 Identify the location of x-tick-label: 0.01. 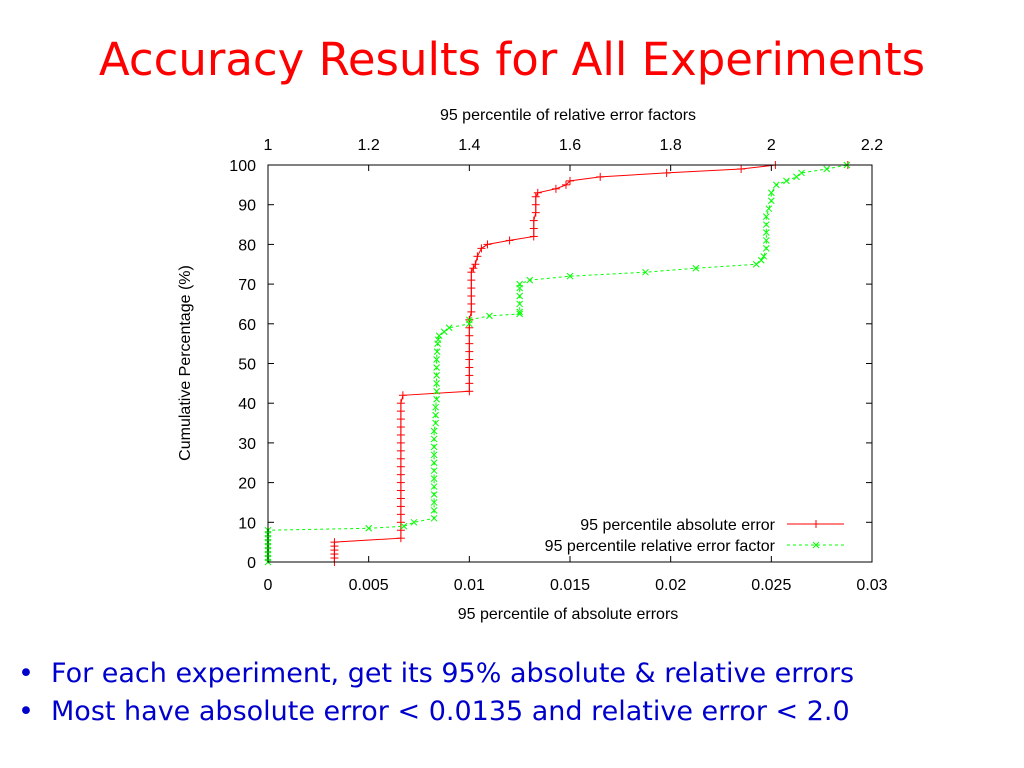
(469, 585).